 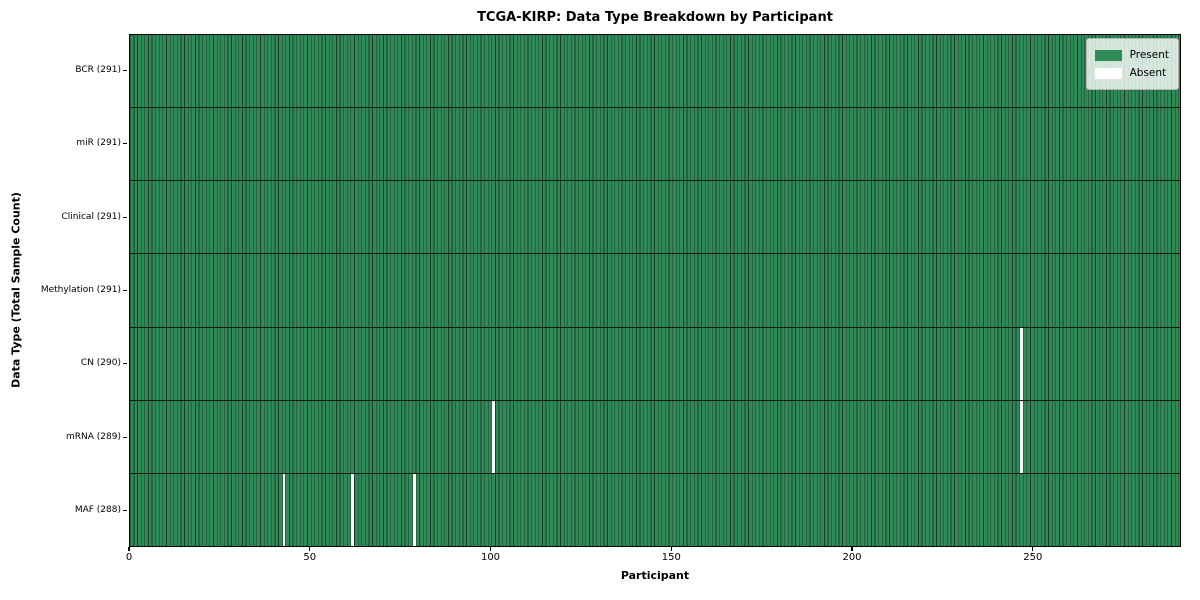 What do you see at coordinates (655, 437) in the screenshot?
I see `data-type-row-mRNA` at bounding box center [655, 437].